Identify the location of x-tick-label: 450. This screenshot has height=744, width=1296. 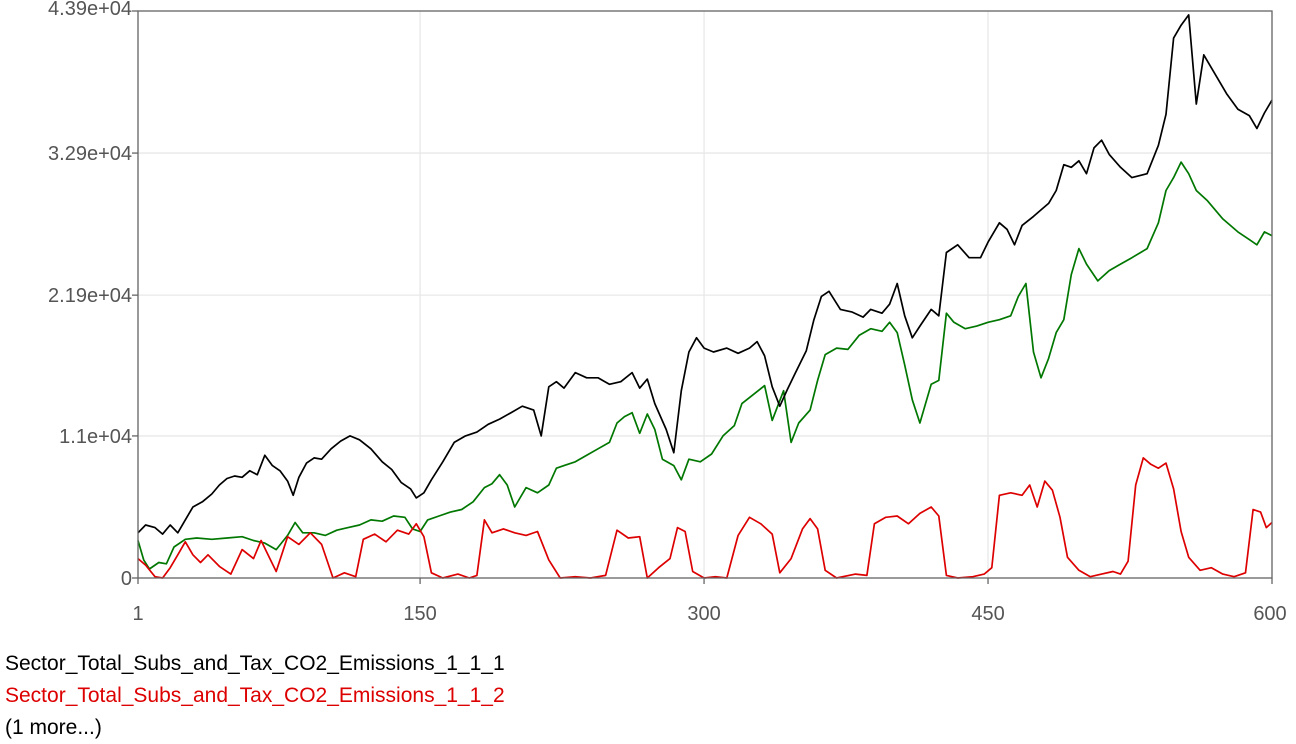
(987, 614).